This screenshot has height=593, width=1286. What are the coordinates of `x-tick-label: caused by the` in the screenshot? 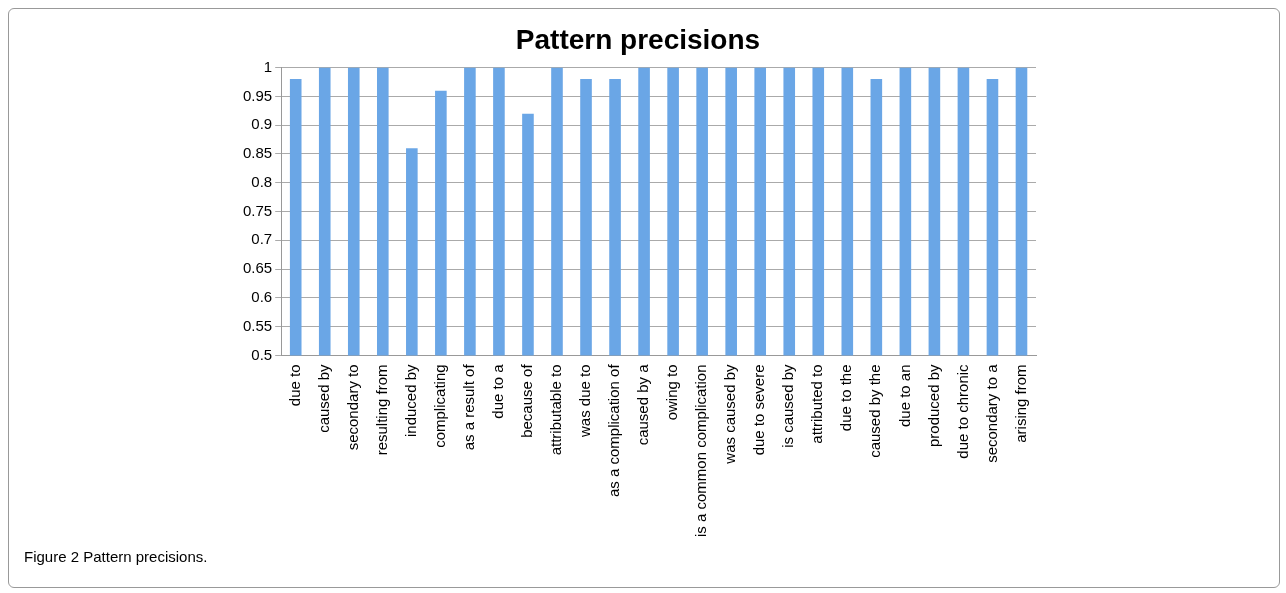 It's located at (875, 411).